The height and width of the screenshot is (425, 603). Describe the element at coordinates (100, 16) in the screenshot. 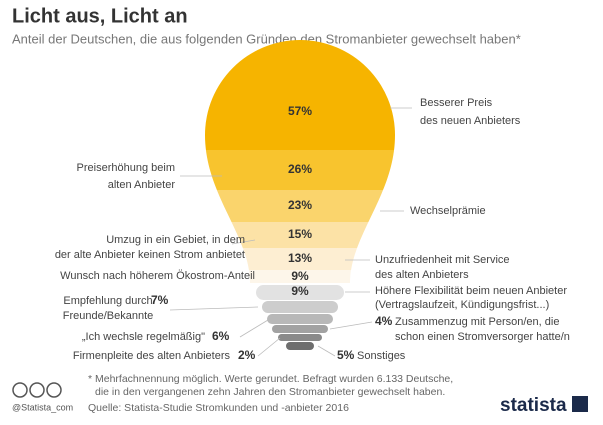

I see `chart-title: Licht aus, Licht an` at that location.